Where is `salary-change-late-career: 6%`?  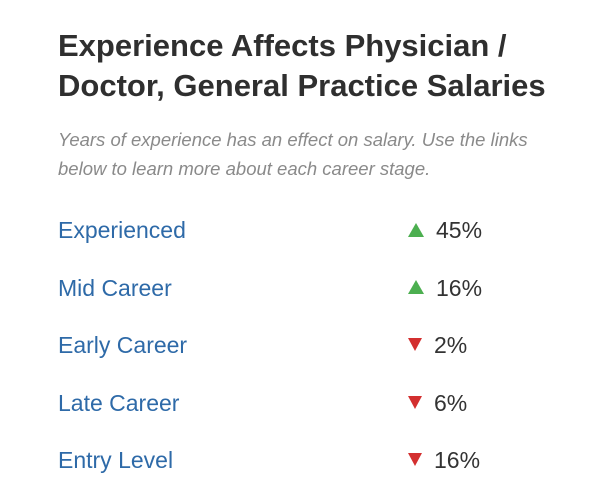 salary-change-late-career: 6% is located at coordinates (437, 403).